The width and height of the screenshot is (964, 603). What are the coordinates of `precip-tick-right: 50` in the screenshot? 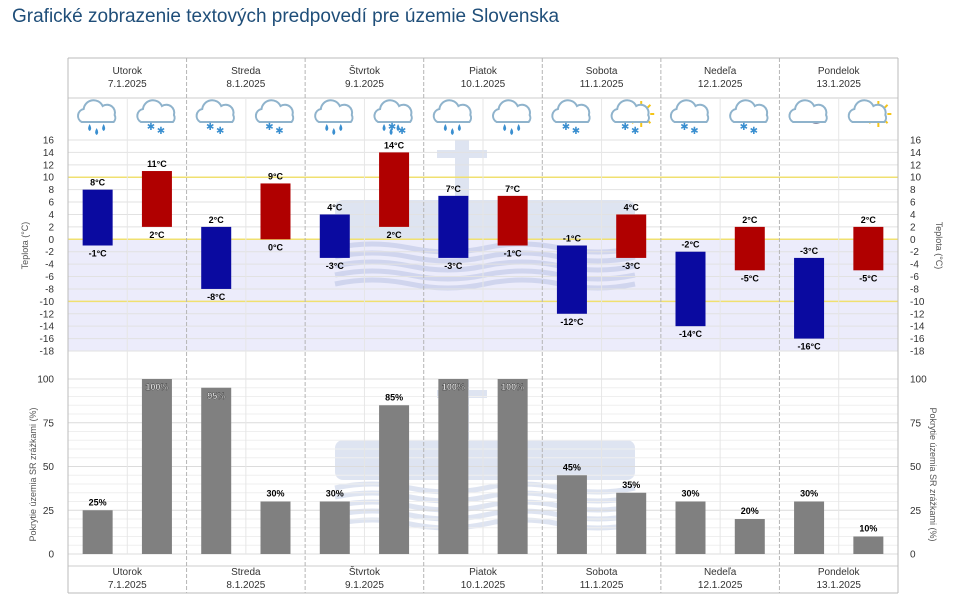 It's located at (916, 467).